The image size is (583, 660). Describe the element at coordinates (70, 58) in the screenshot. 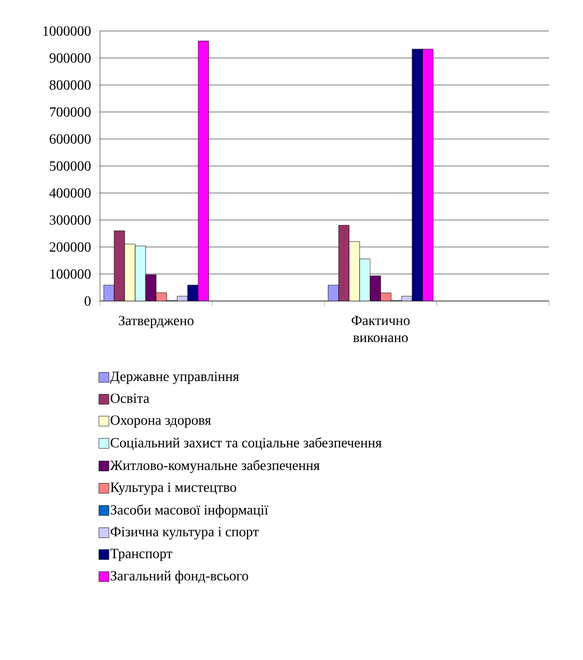

I see `y-tick-label: 900000` at that location.